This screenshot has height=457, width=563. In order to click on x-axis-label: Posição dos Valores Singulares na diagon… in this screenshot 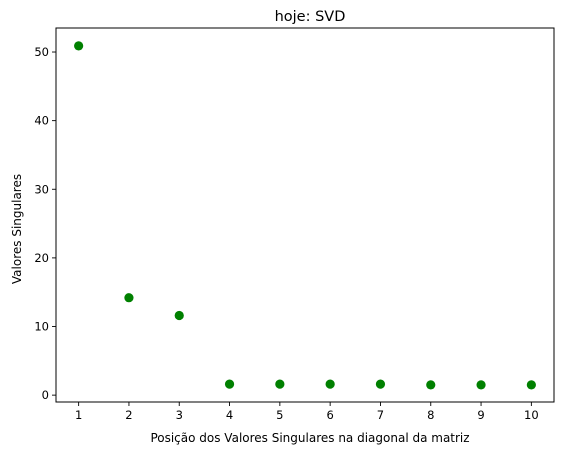, I will do `click(309, 438)`.